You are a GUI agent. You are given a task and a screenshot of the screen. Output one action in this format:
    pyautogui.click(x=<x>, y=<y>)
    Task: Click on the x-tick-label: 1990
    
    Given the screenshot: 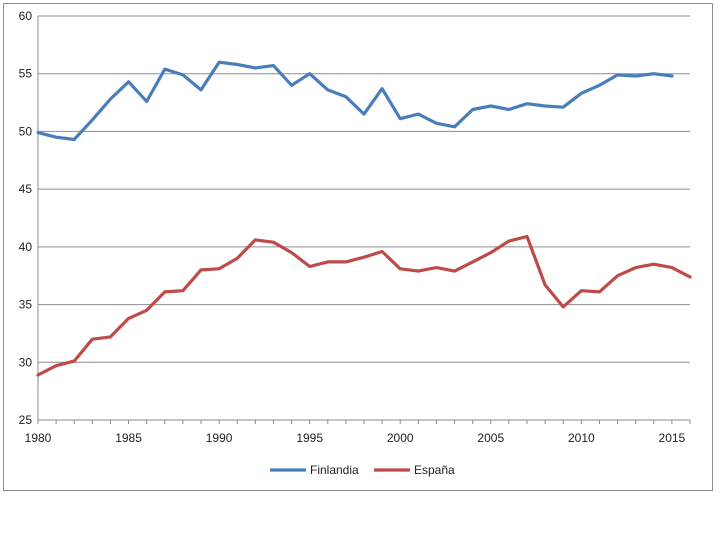 What is the action you would take?
    pyautogui.click(x=219, y=438)
    